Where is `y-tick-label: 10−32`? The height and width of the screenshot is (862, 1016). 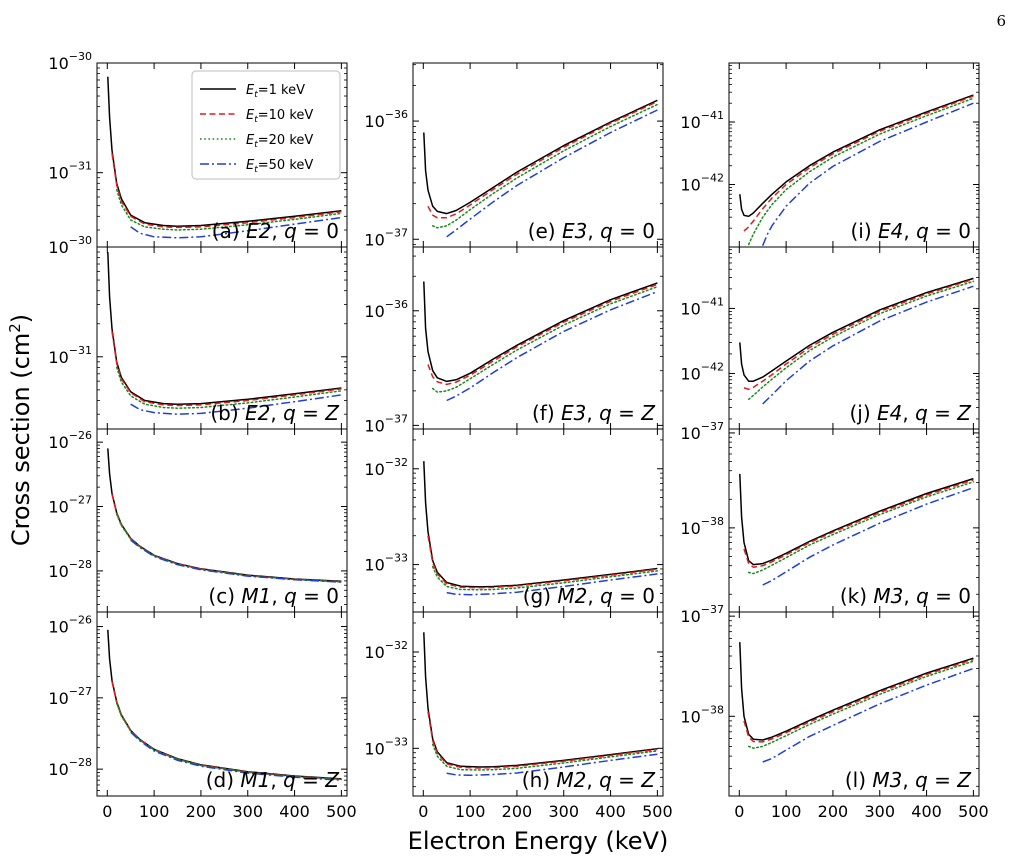
y-tick-label: 10−32 is located at coordinates (386, 650).